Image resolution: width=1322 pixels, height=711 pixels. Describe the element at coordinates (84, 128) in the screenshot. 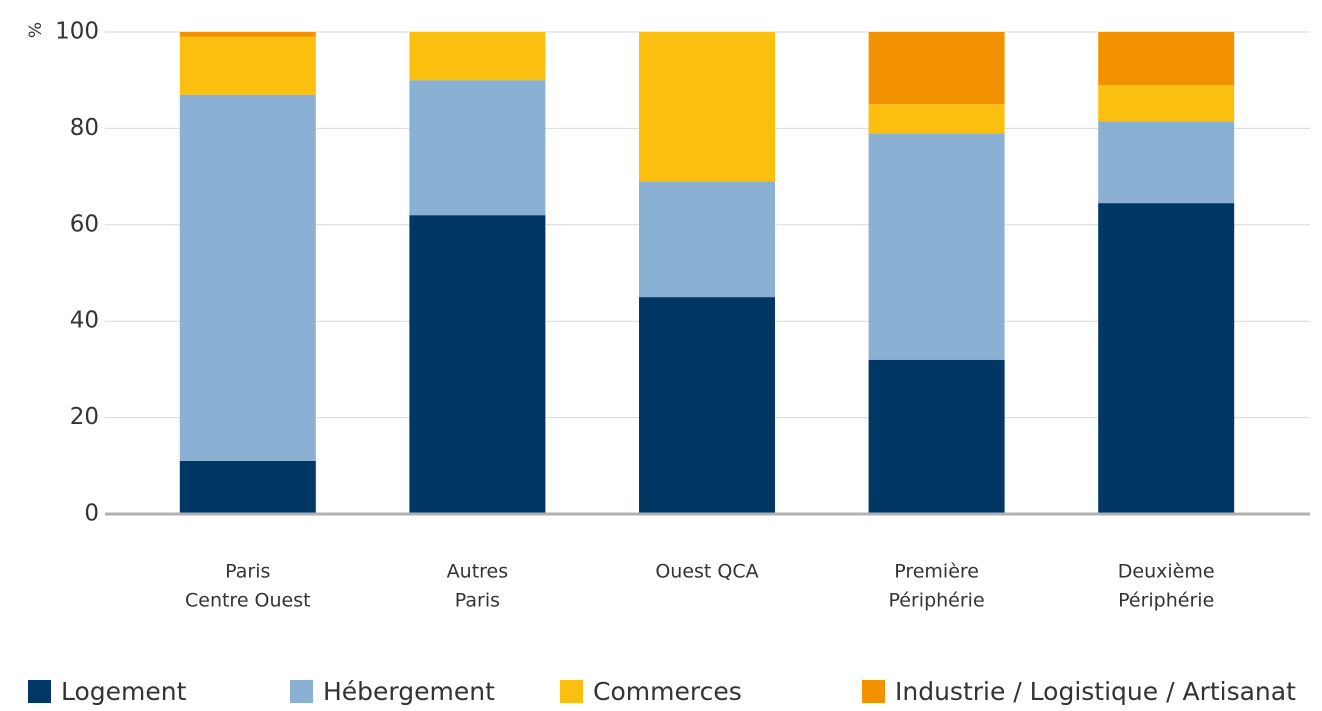

I see `y-tick-label: 80` at that location.